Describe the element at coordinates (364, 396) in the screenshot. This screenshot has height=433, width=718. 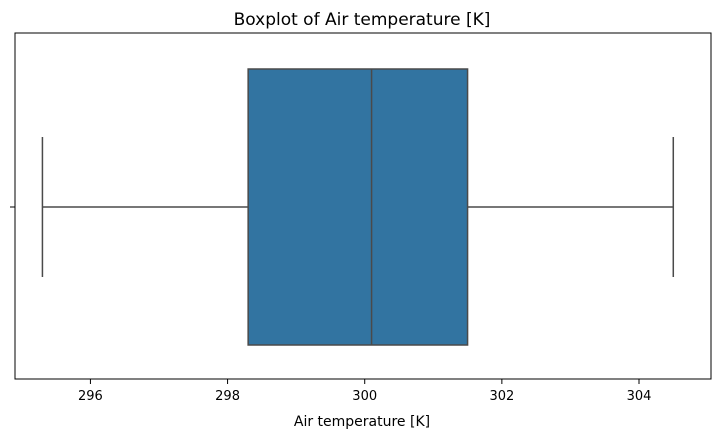
I see `x-tick-label: 300` at that location.